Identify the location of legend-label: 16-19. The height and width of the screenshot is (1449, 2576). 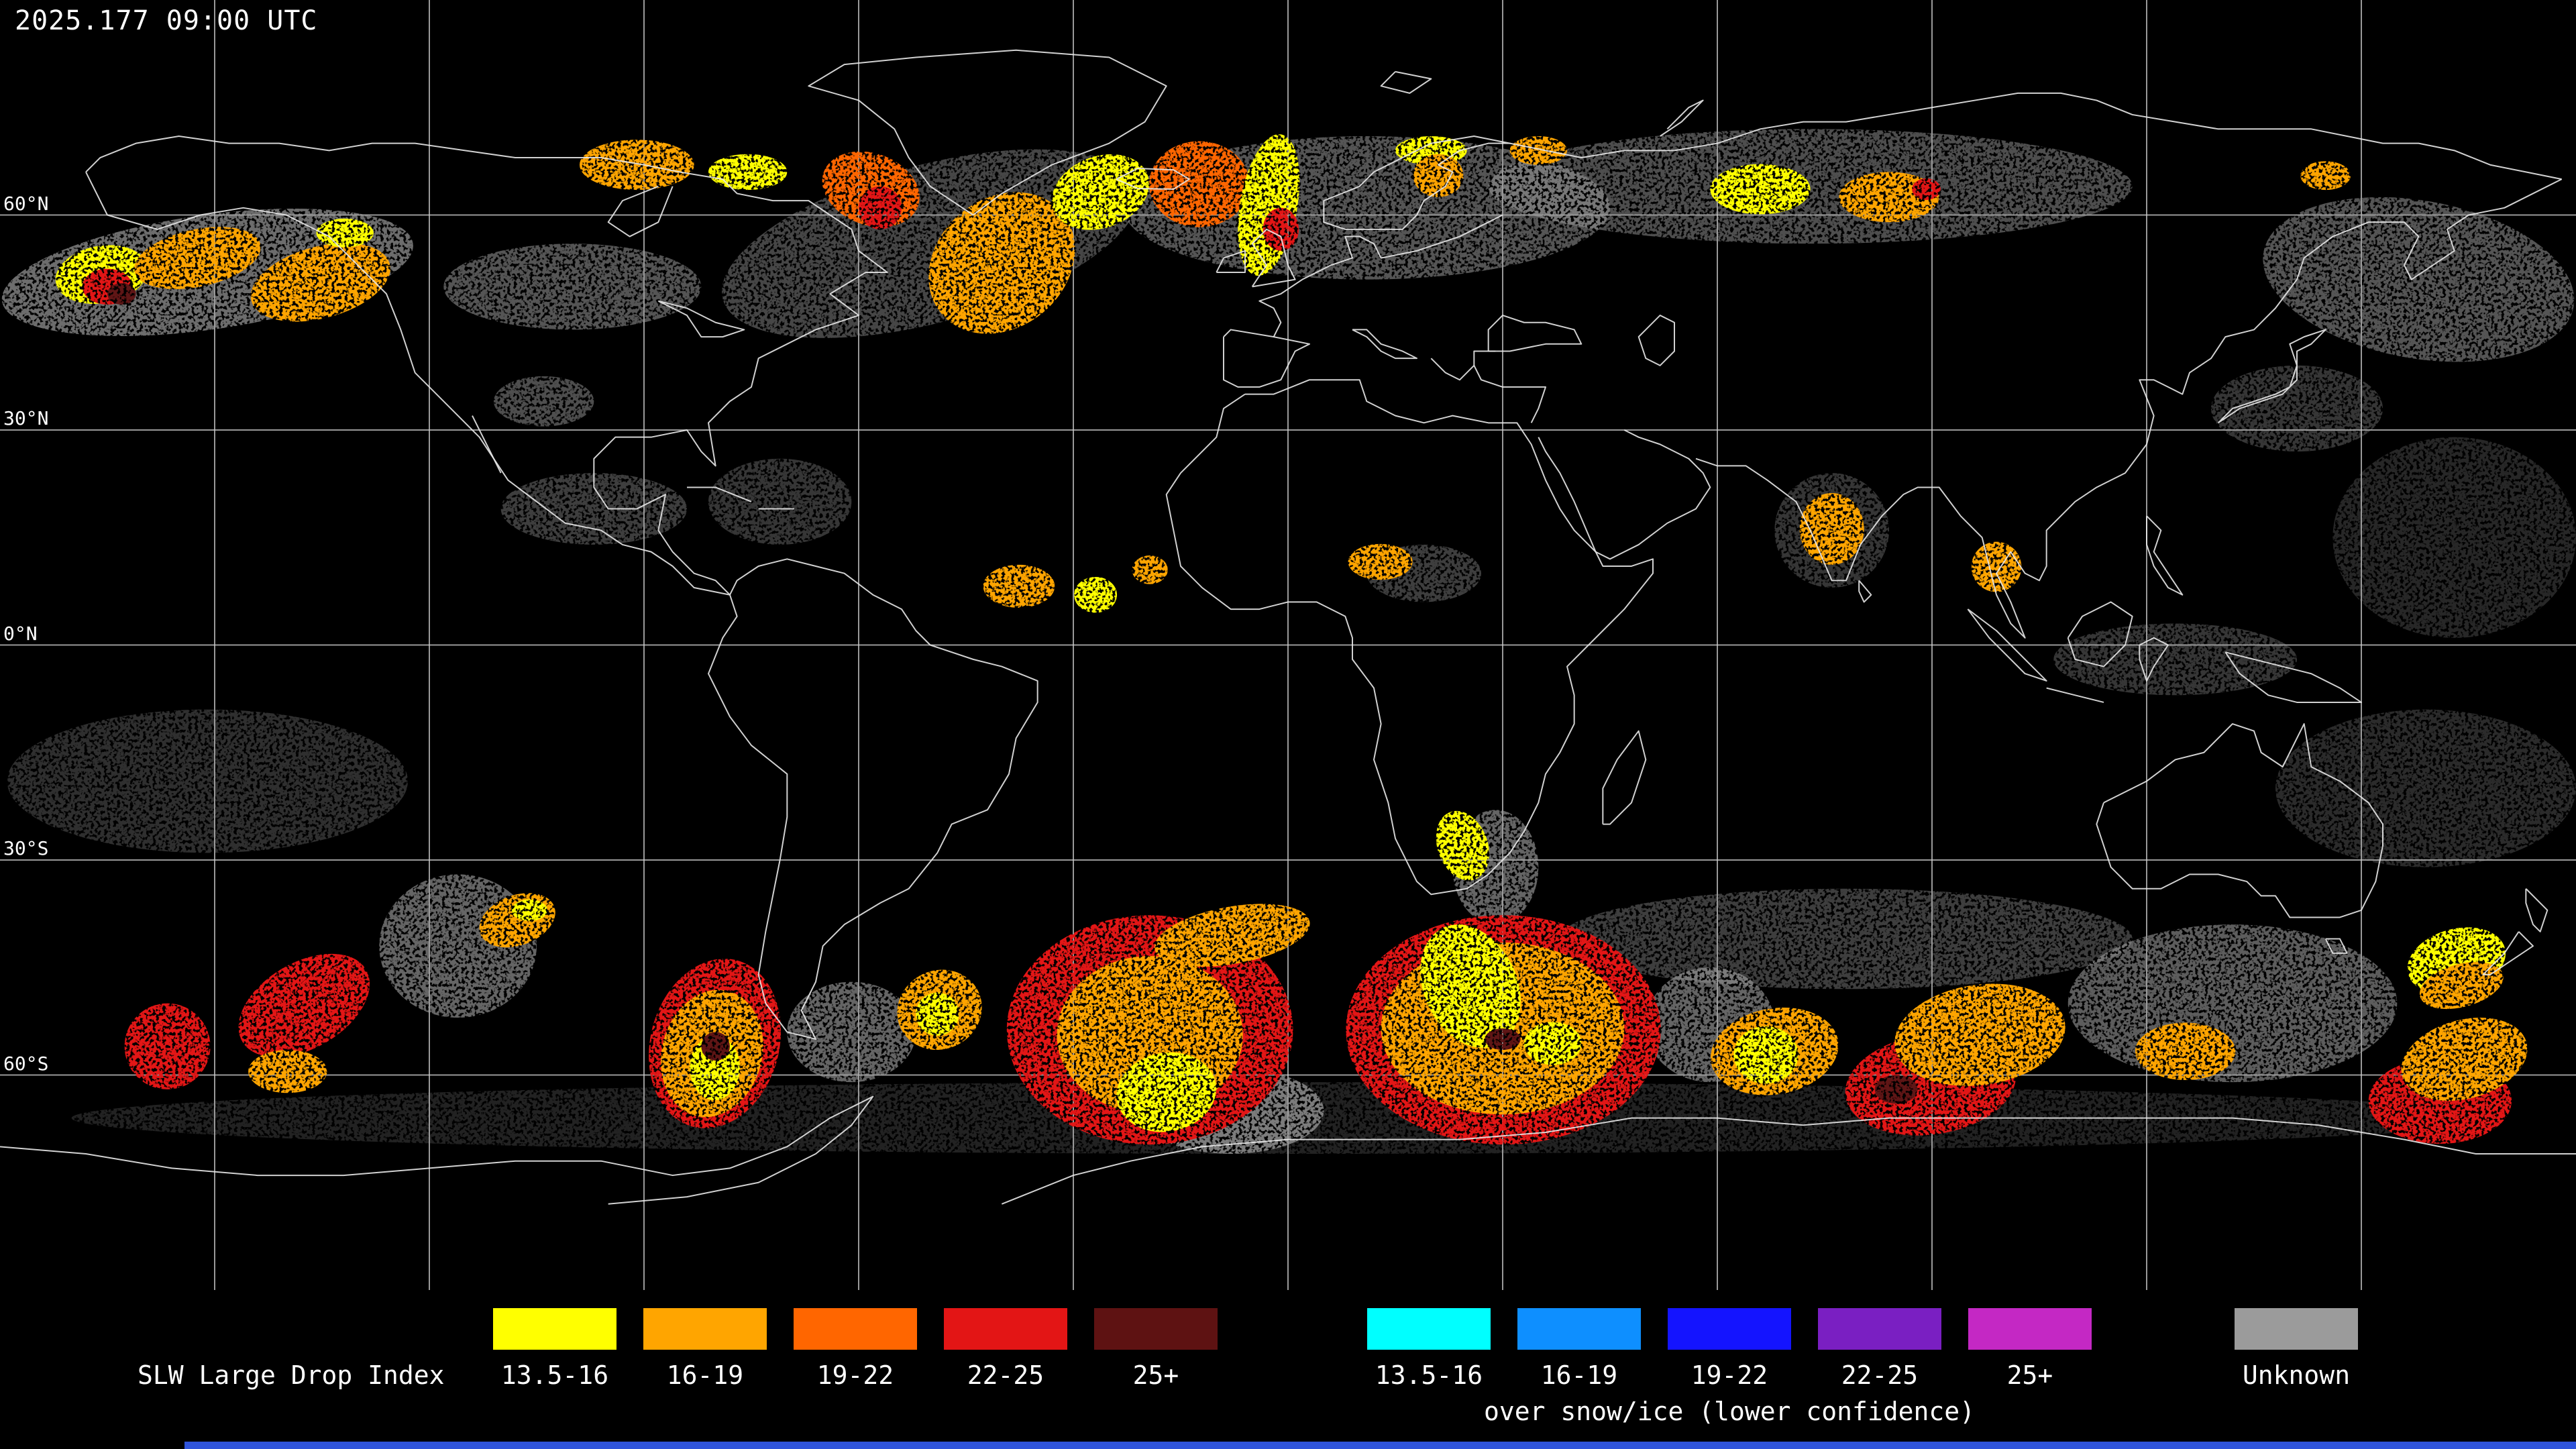
(705, 1375).